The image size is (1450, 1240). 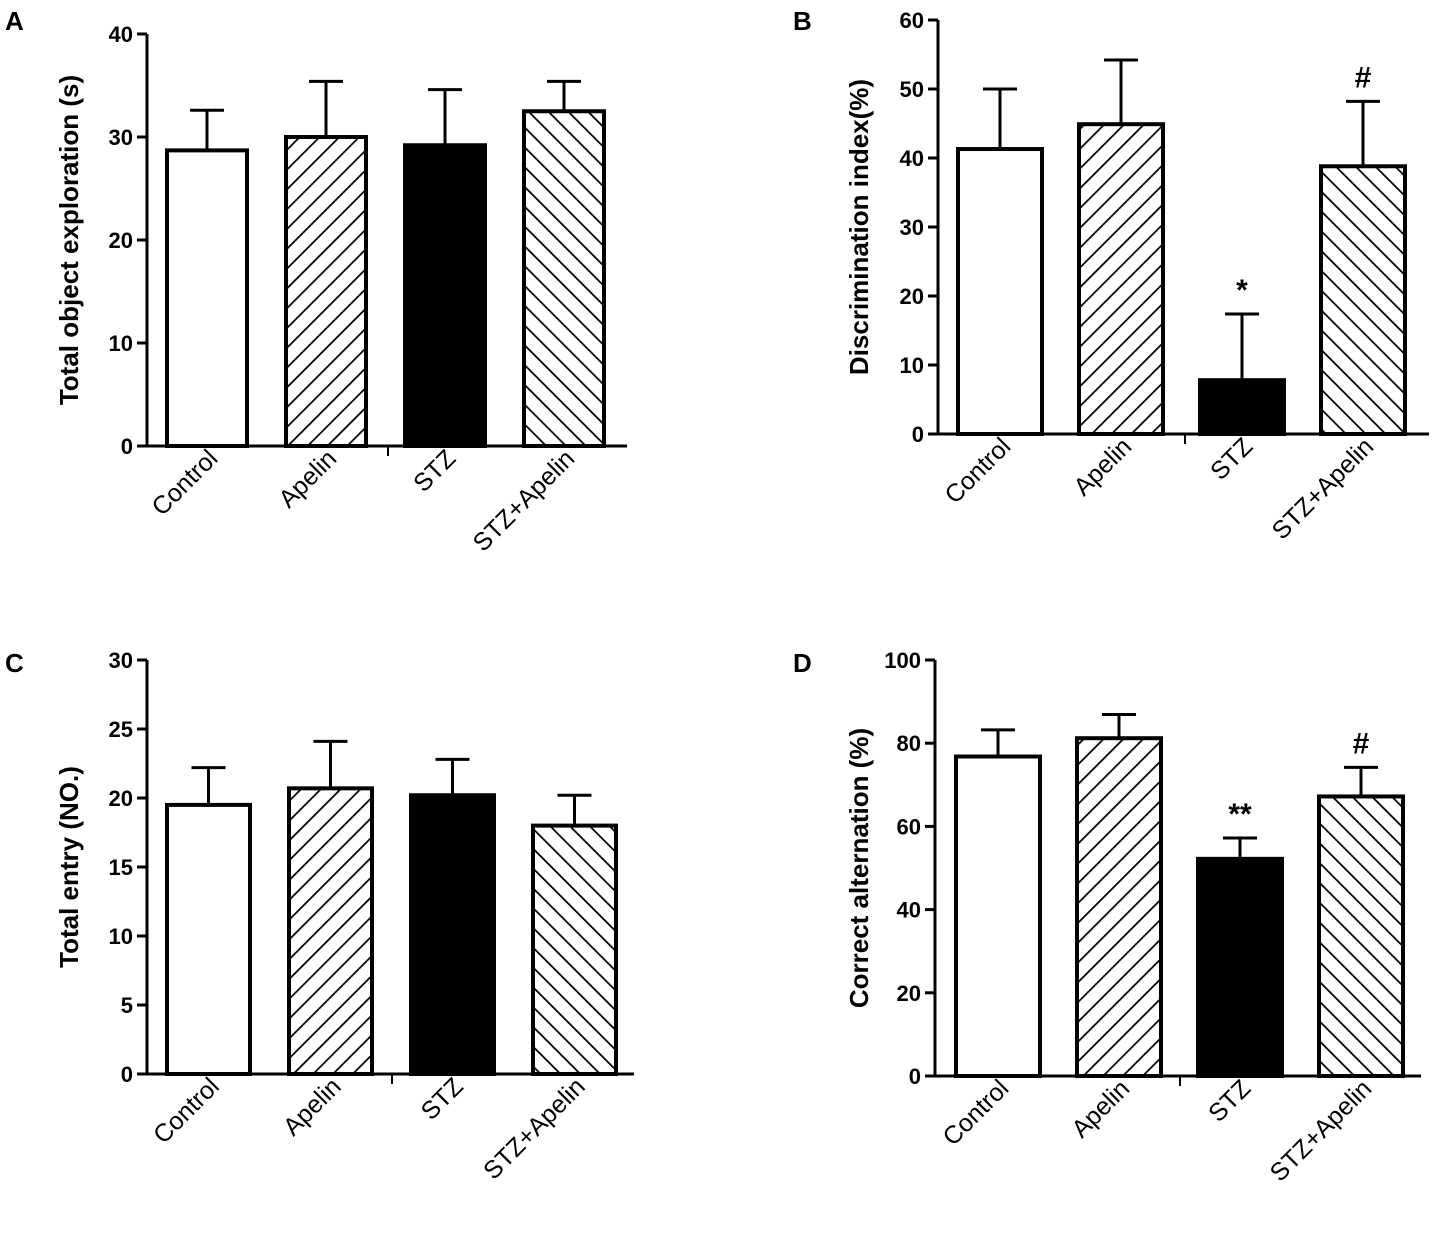 I want to click on y-tick-label: 80, so click(x=909, y=743).